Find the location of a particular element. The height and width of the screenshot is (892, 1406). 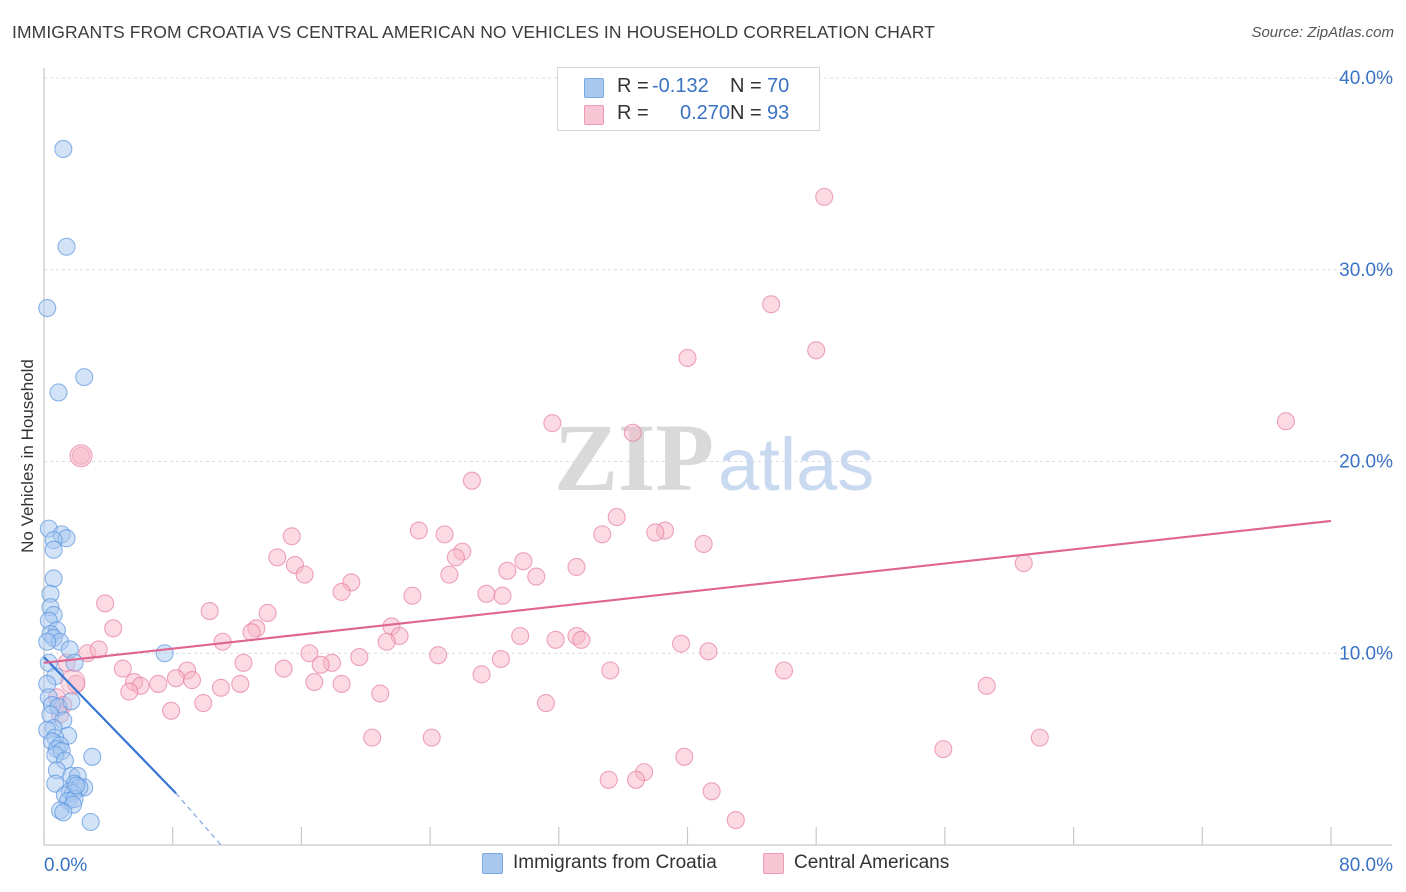

r-value: 0.270 is located at coordinates (705, 113).